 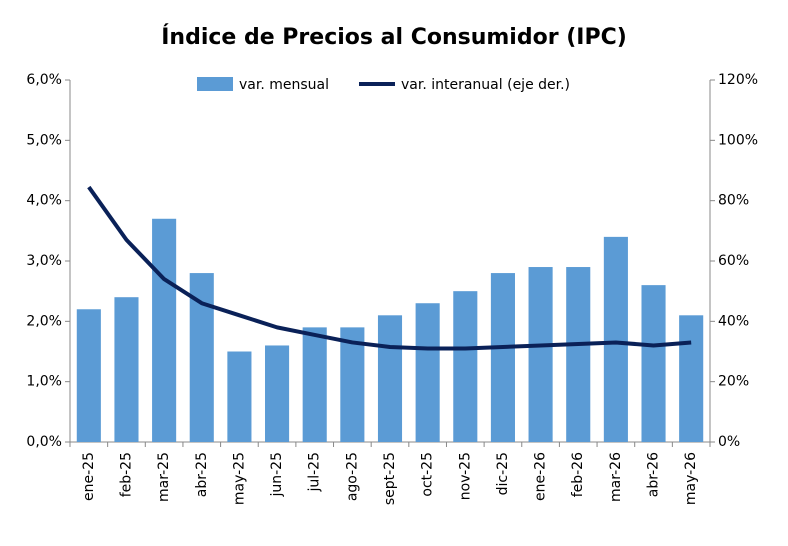 I want to click on y2-tick-label: 60%, so click(x=733, y=261).